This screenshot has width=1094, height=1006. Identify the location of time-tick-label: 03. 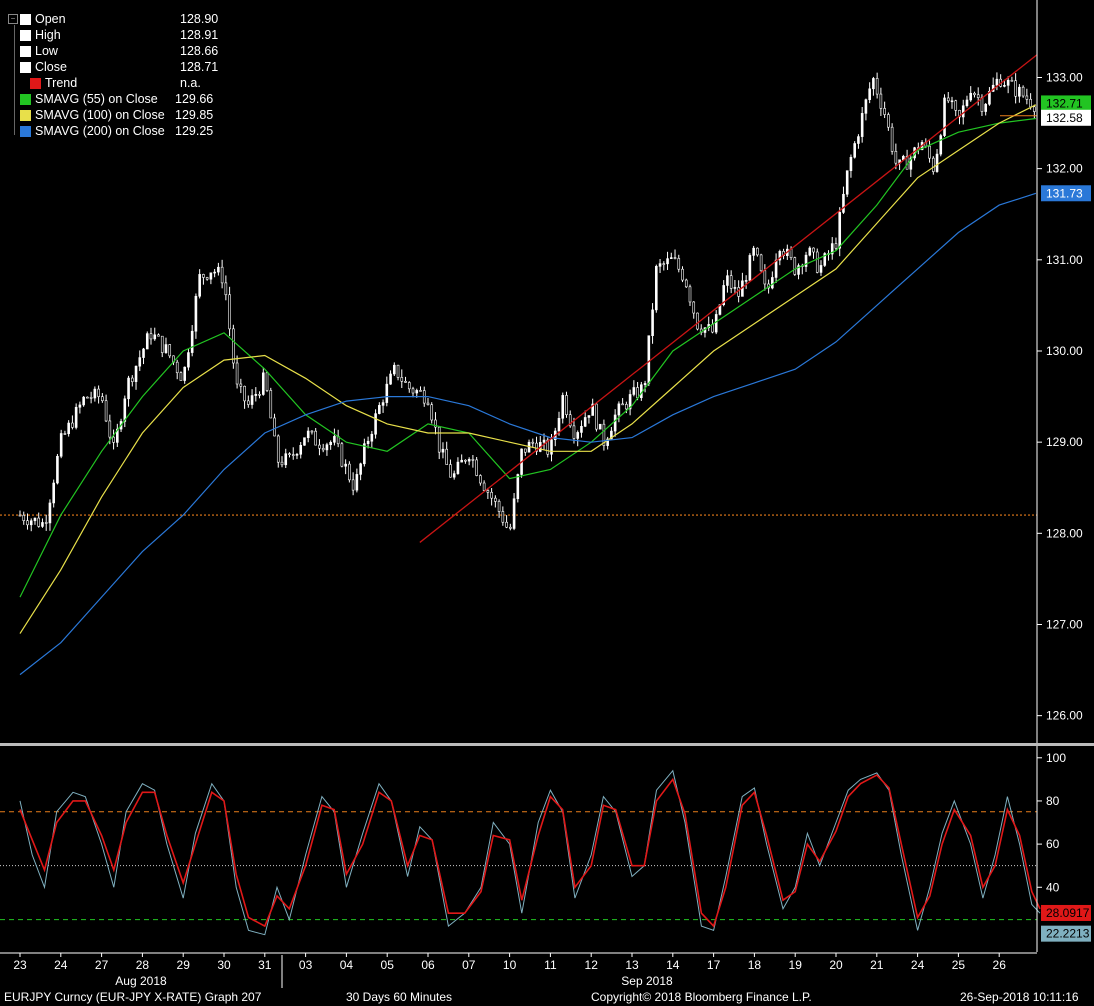
(306, 965).